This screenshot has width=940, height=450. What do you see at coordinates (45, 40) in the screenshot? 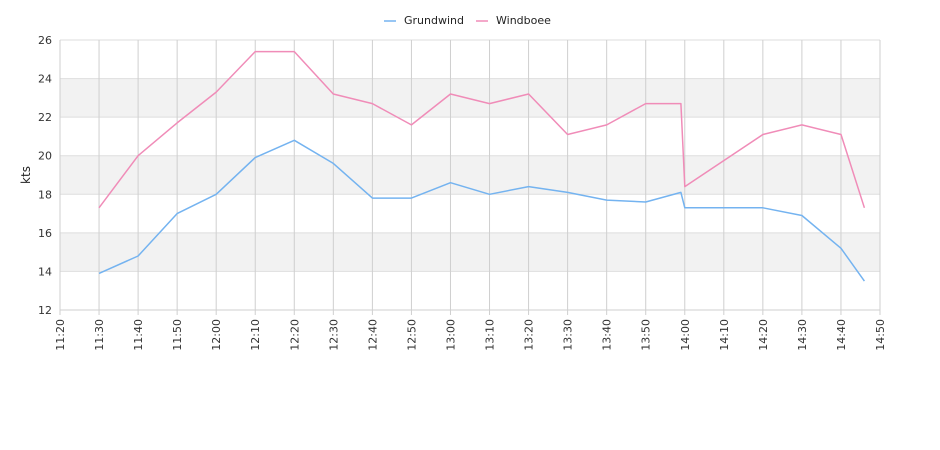
I see `y-tick-label: 26` at bounding box center [45, 40].